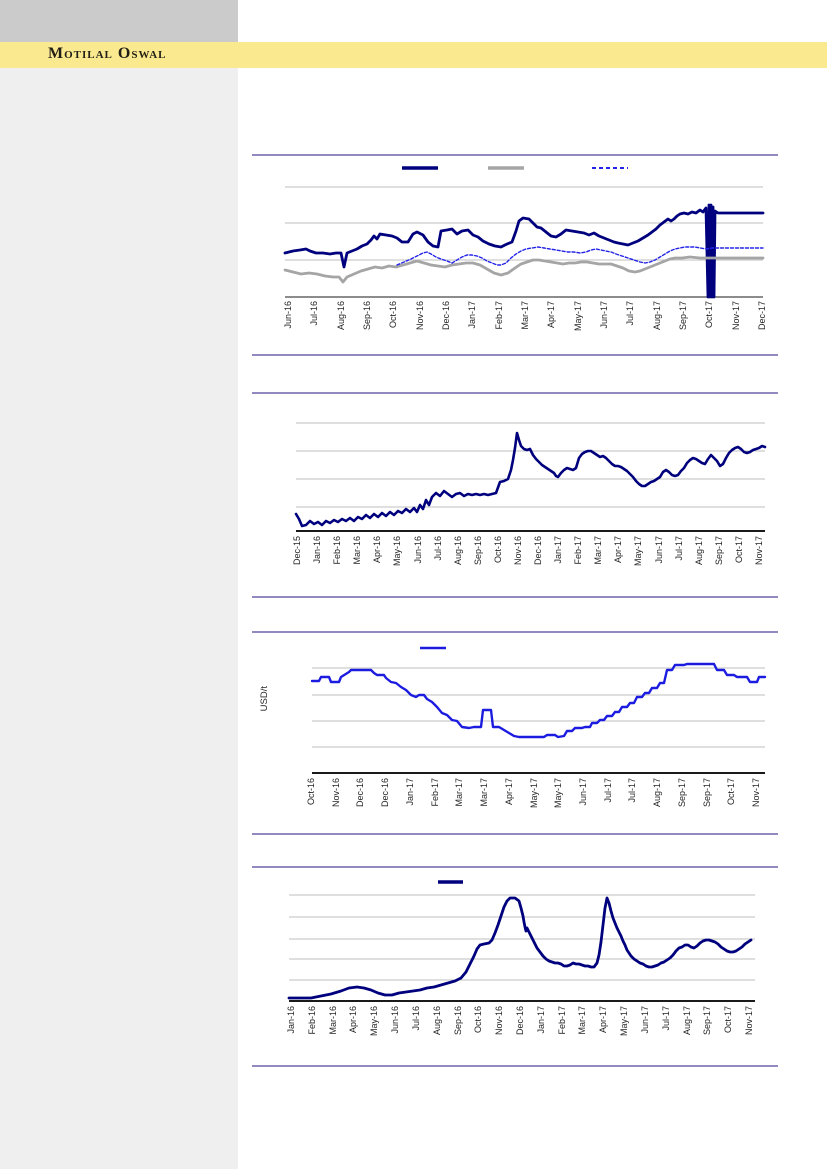  What do you see at coordinates (119, 21) in the screenshot?
I see `header-corner-block` at bounding box center [119, 21].